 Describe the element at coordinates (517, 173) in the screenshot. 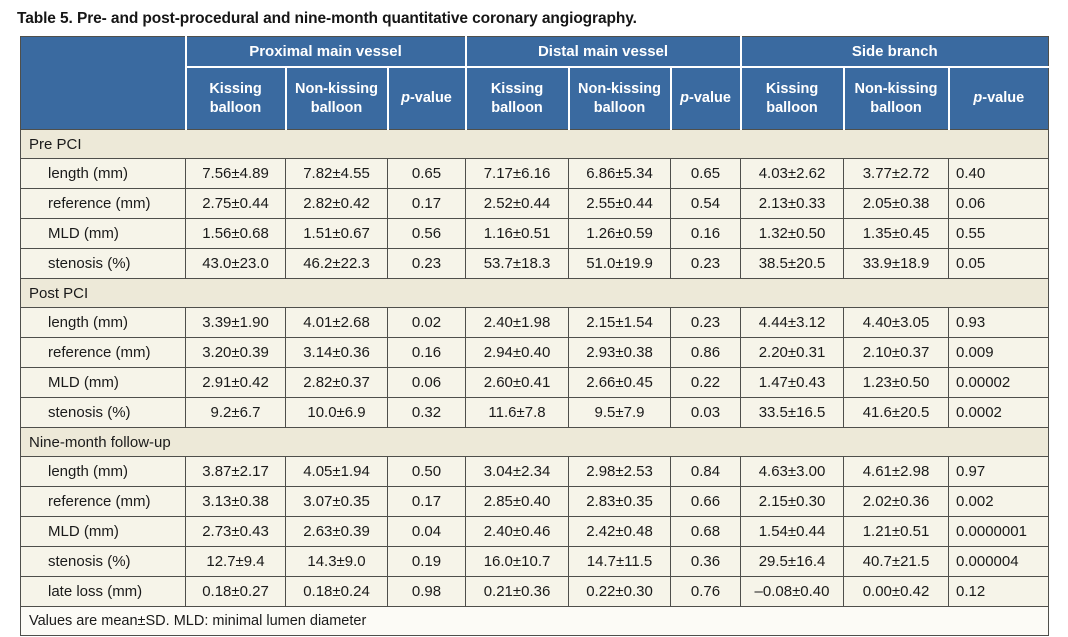

I see `value-cell: 7.17±6.16` at that location.